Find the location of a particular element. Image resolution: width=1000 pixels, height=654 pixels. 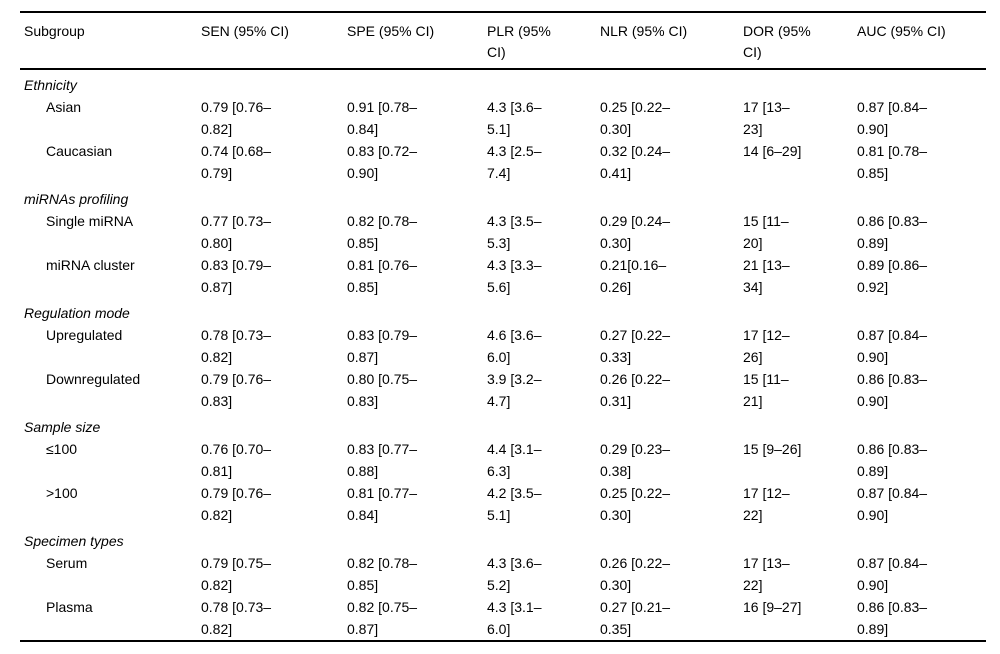

cell-value: 15 [11– 20] is located at coordinates (766, 232).